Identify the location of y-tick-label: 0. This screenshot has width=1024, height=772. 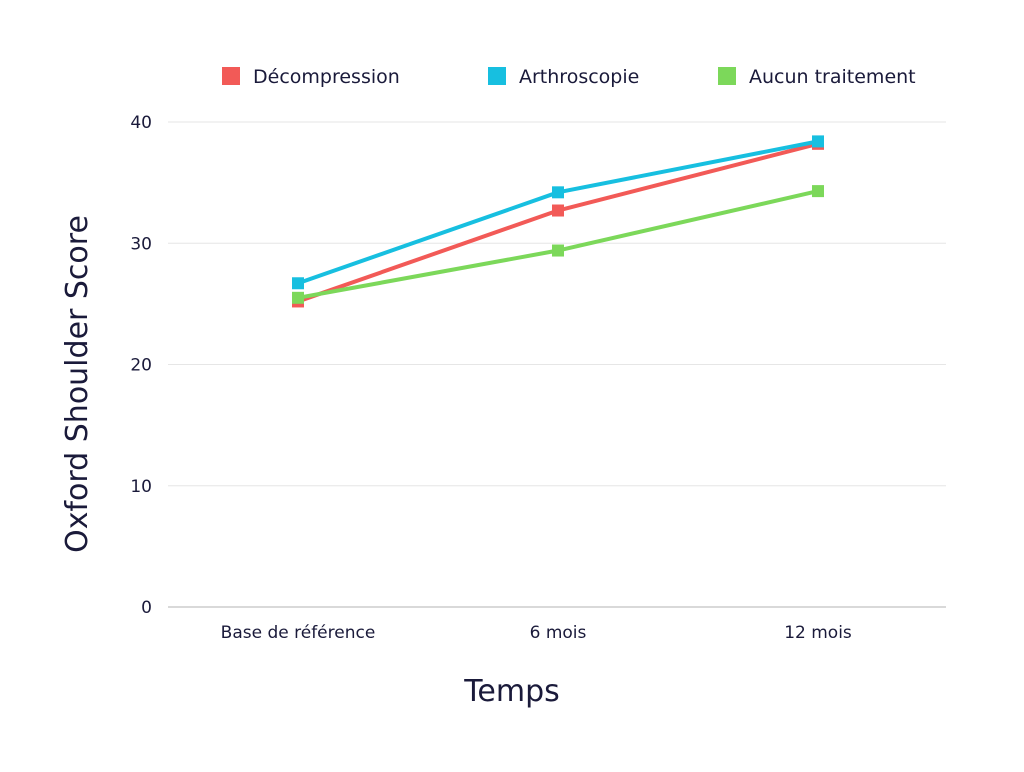
(146, 608).